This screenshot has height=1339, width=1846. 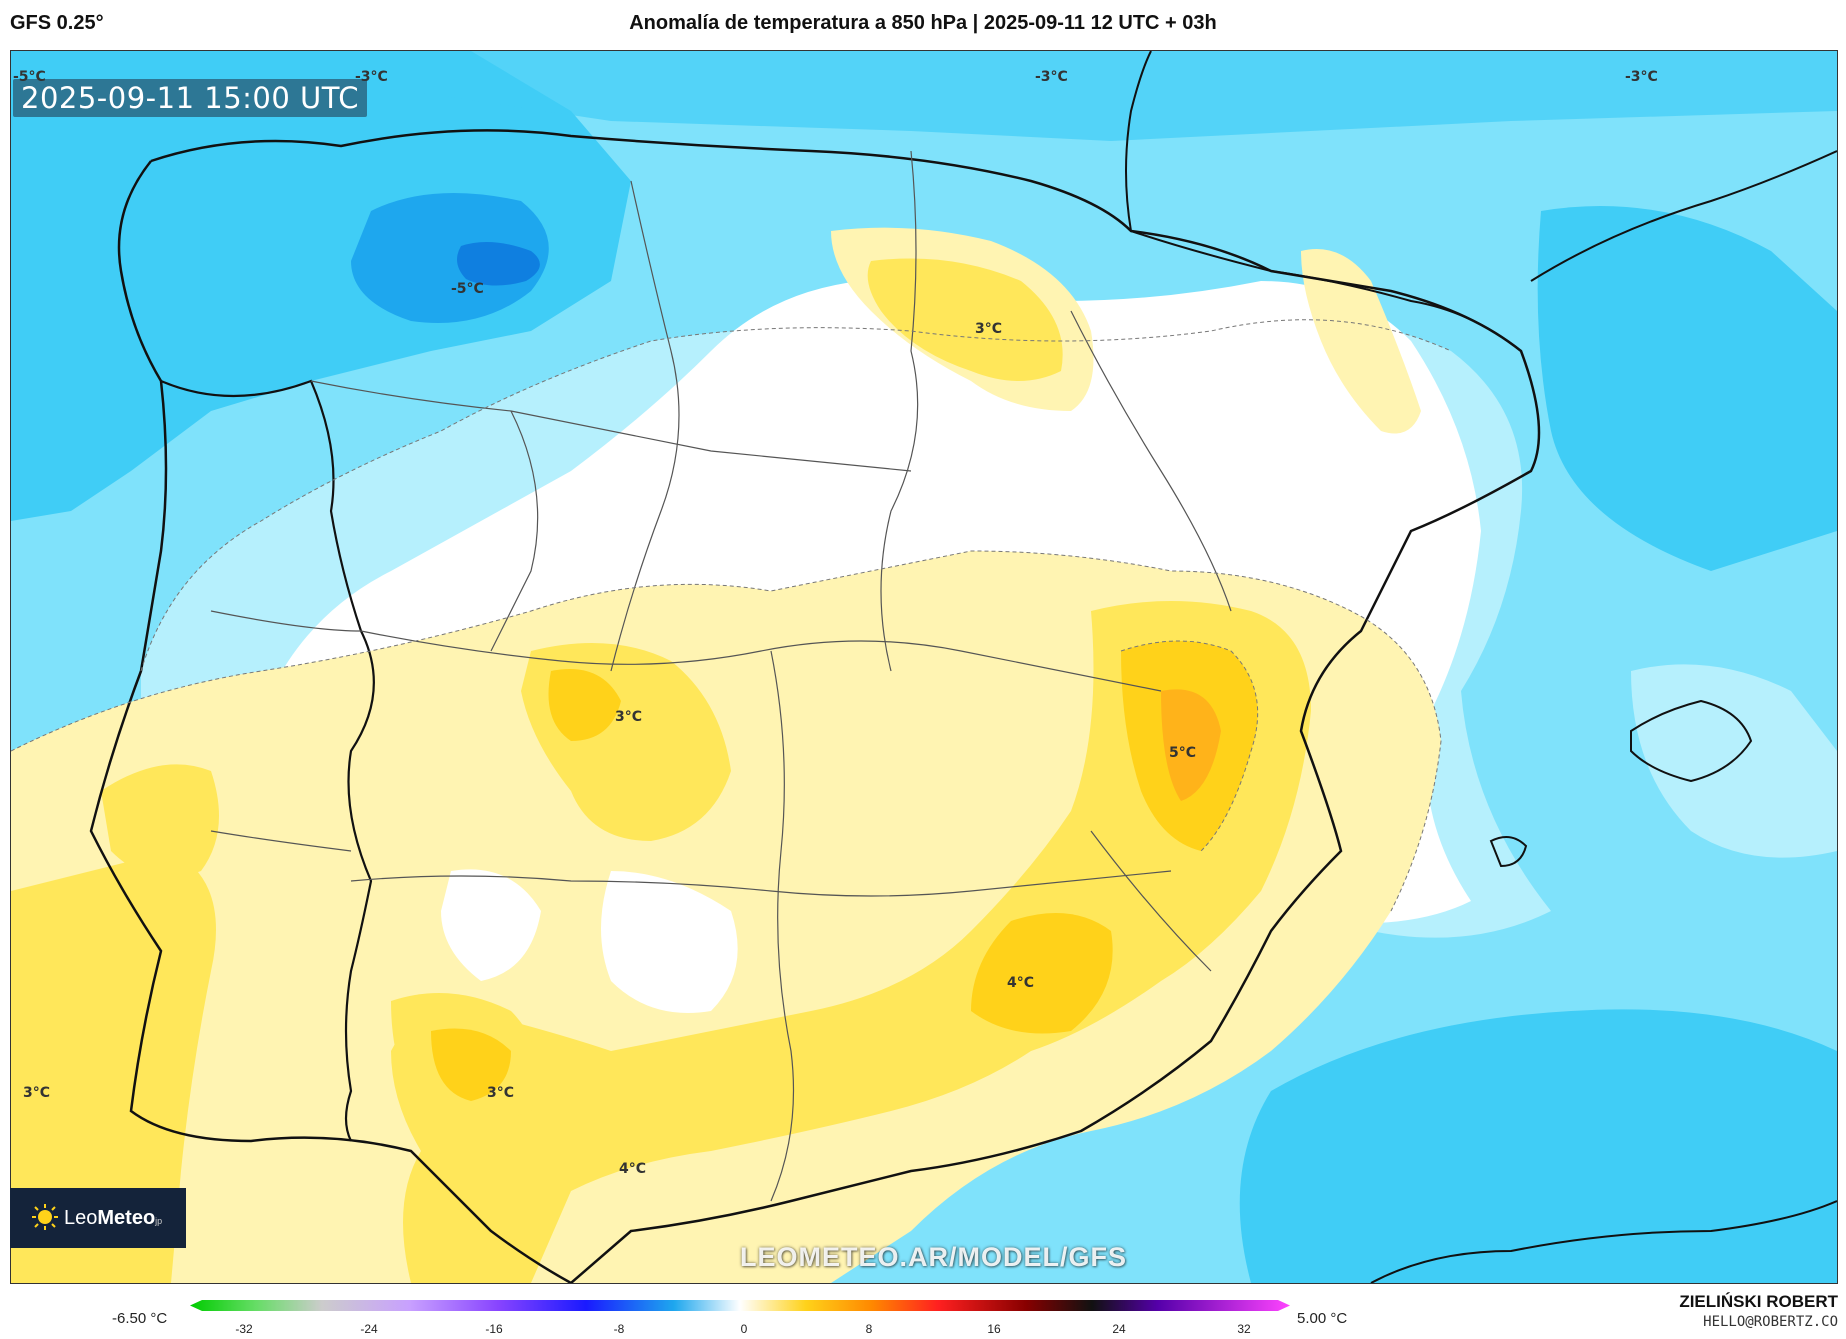 What do you see at coordinates (498, 264) in the screenshot?
I see `deep-cold-center` at bounding box center [498, 264].